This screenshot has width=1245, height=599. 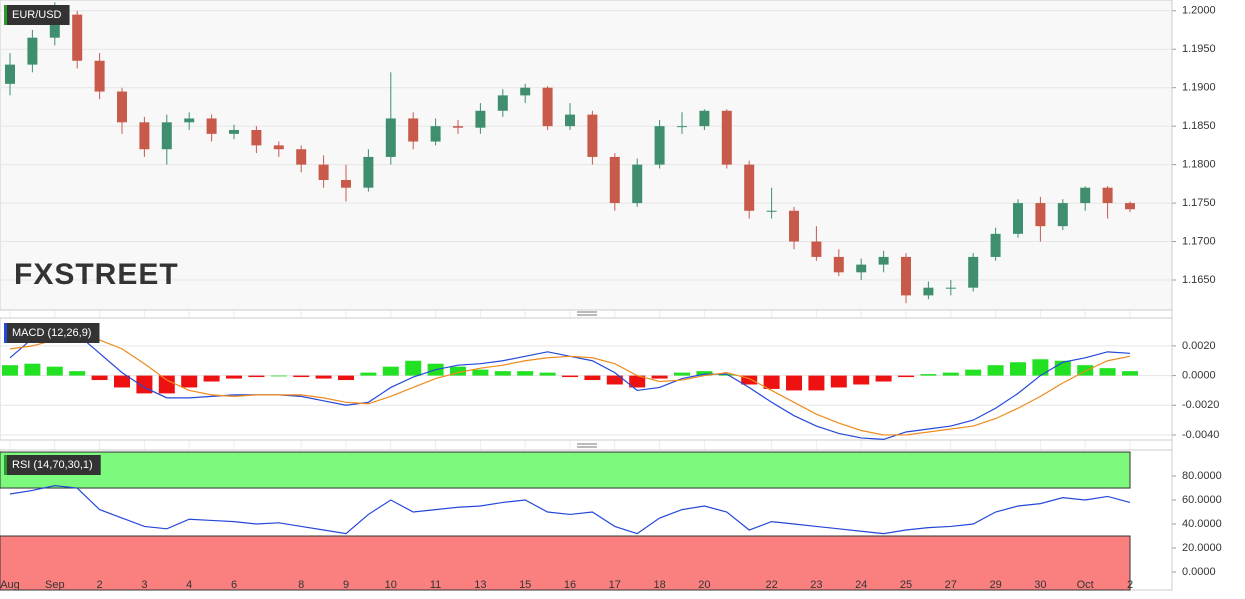 I want to click on x-tick-label: 16, so click(x=570, y=585).